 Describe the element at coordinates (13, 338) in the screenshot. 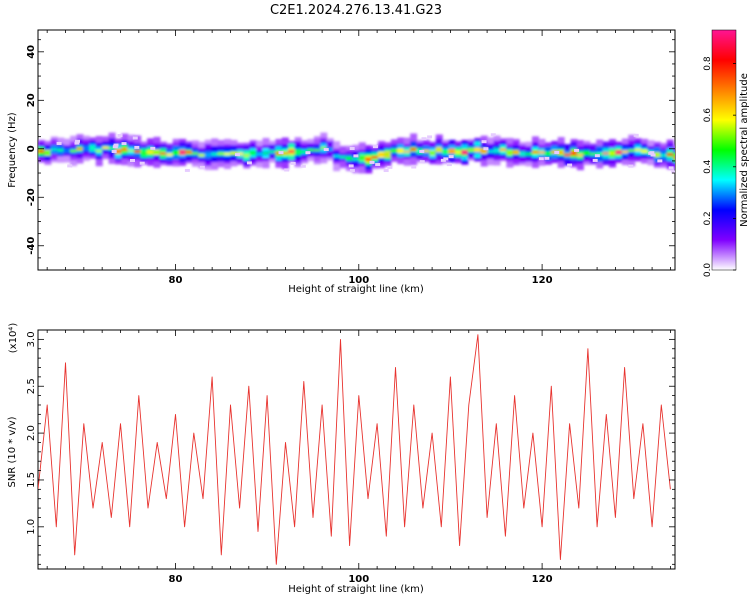

I see `snr-multiplier: (x10⁴)` at that location.